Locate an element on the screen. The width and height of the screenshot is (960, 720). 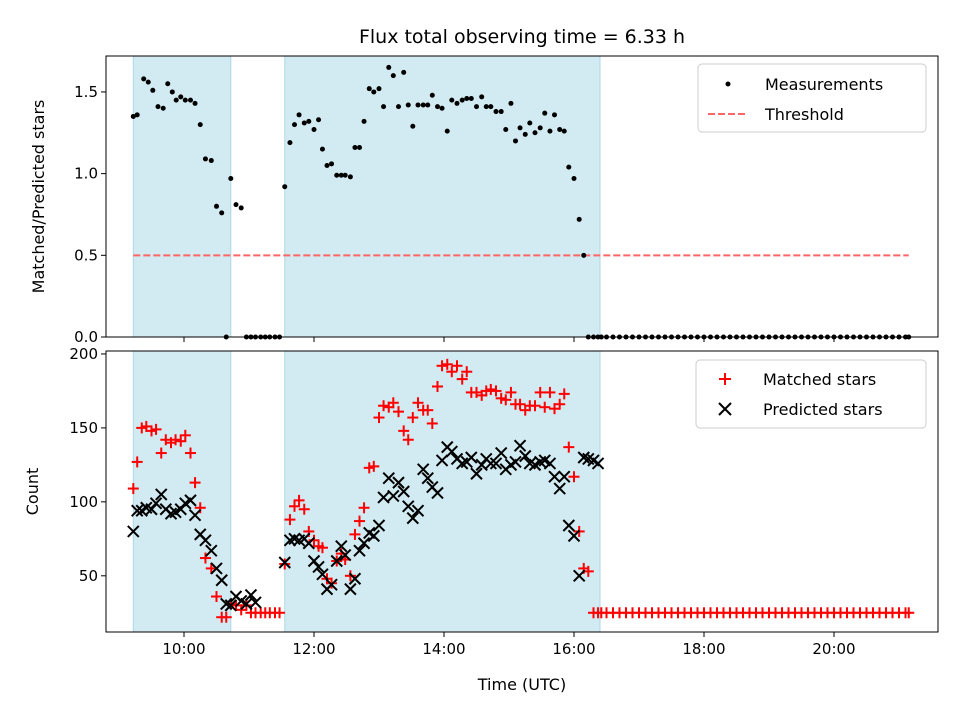
bottom-legend-box is located at coordinates (811, 394).